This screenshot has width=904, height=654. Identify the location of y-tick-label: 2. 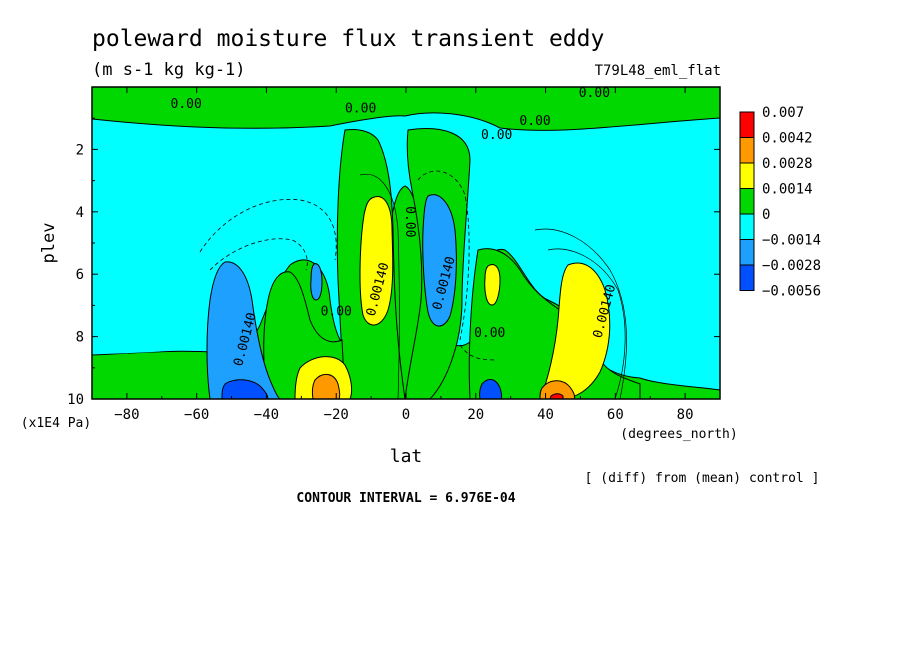
(80, 150).